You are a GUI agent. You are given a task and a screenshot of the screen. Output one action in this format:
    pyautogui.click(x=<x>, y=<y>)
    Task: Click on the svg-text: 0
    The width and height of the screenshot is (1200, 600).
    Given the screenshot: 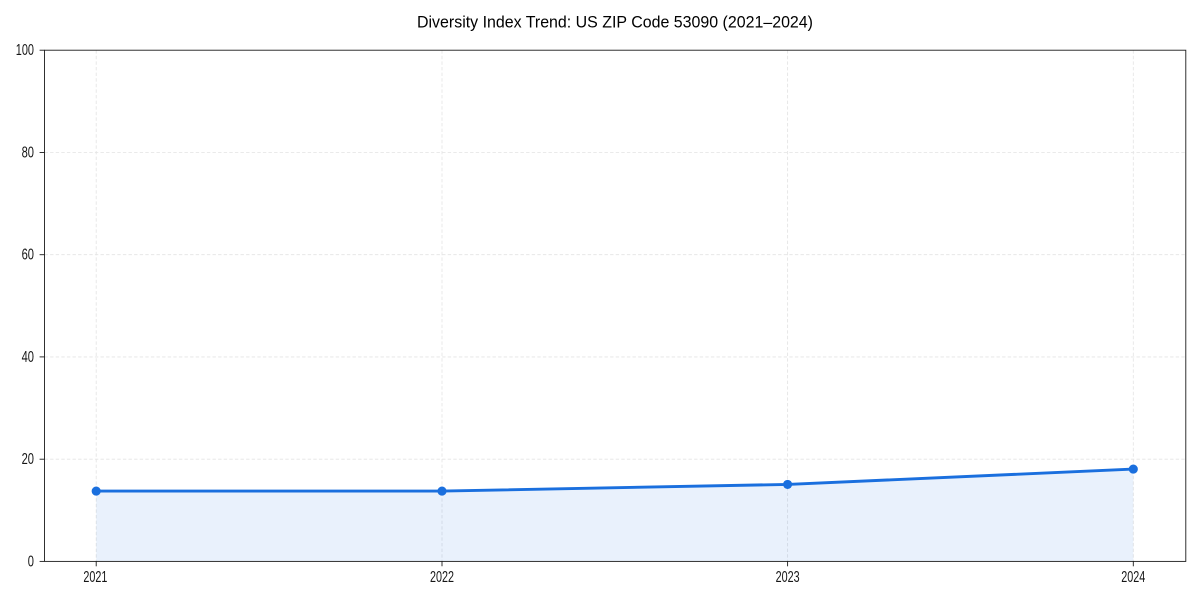 What is the action you would take?
    pyautogui.click(x=31, y=561)
    